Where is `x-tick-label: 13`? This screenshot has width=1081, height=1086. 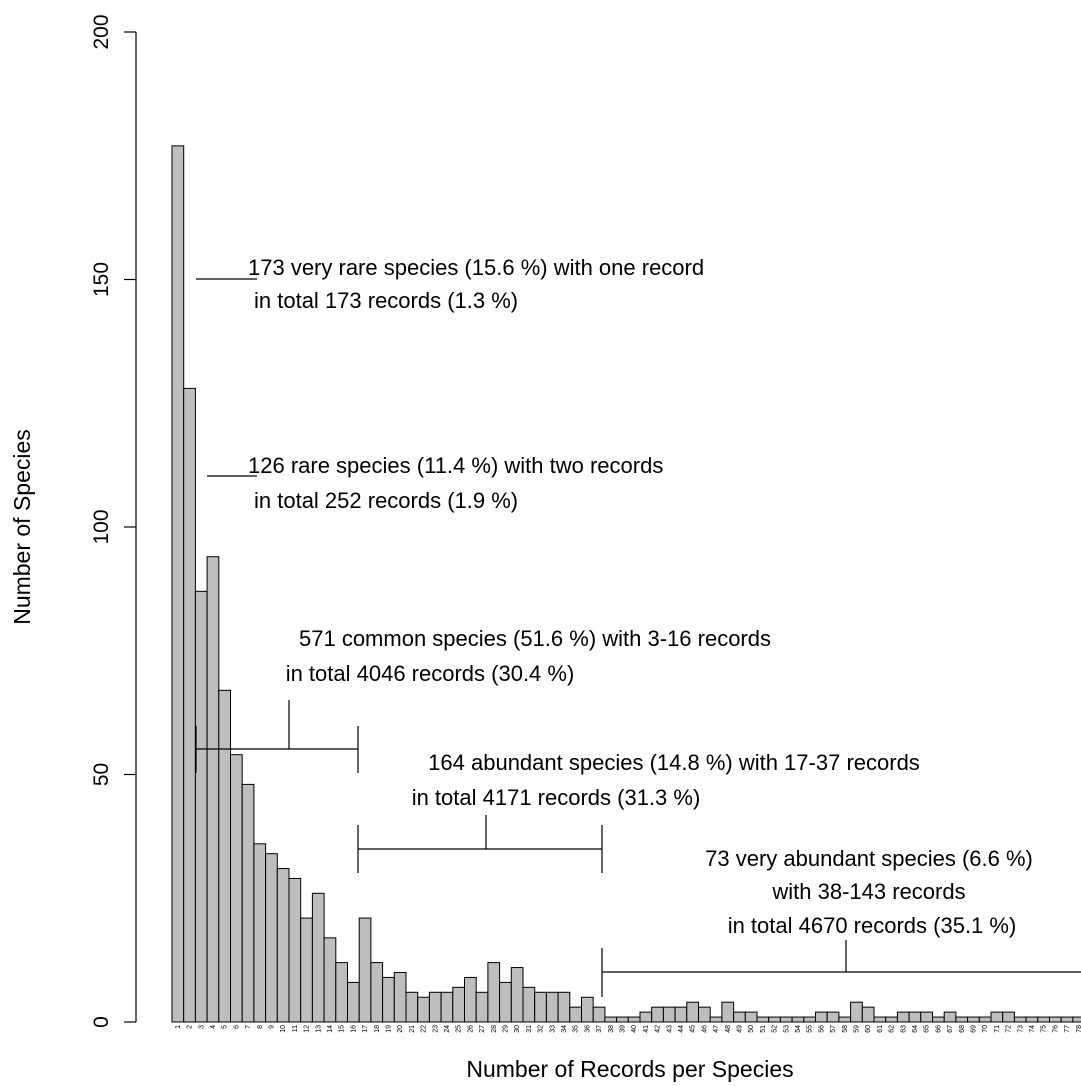 x-tick-label: 13 is located at coordinates (318, 1029).